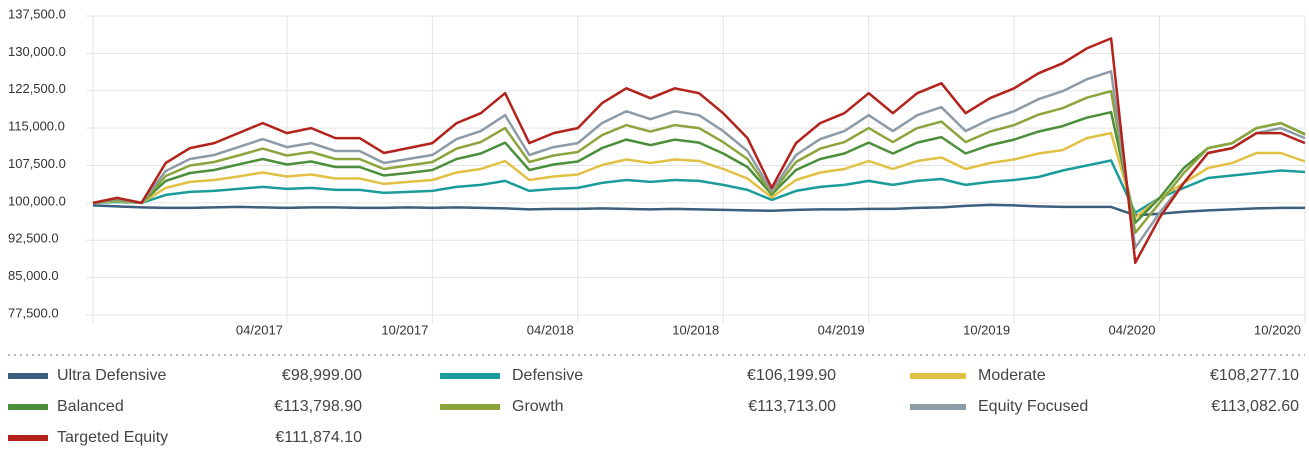 The height and width of the screenshot is (450, 1309). I want to click on x-tick-label: 04/2020, so click(1132, 329).